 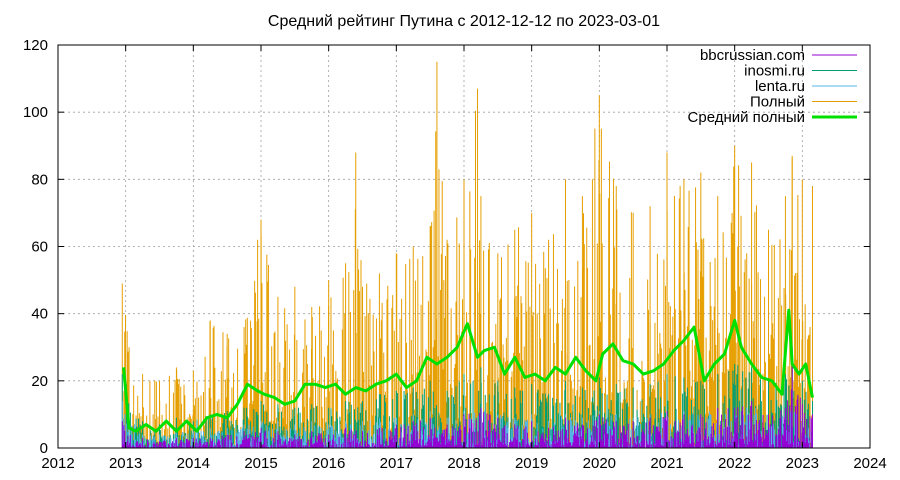 I want to click on x-tick-label: 2019, so click(x=531, y=463).